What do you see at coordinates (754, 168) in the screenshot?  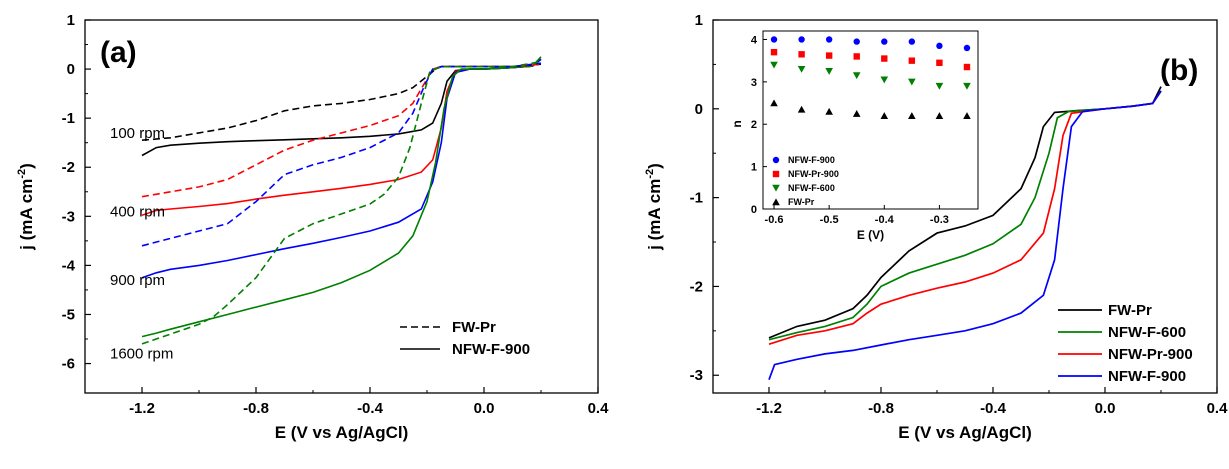 I see `inset-y-tick-label: 1` at bounding box center [754, 168].